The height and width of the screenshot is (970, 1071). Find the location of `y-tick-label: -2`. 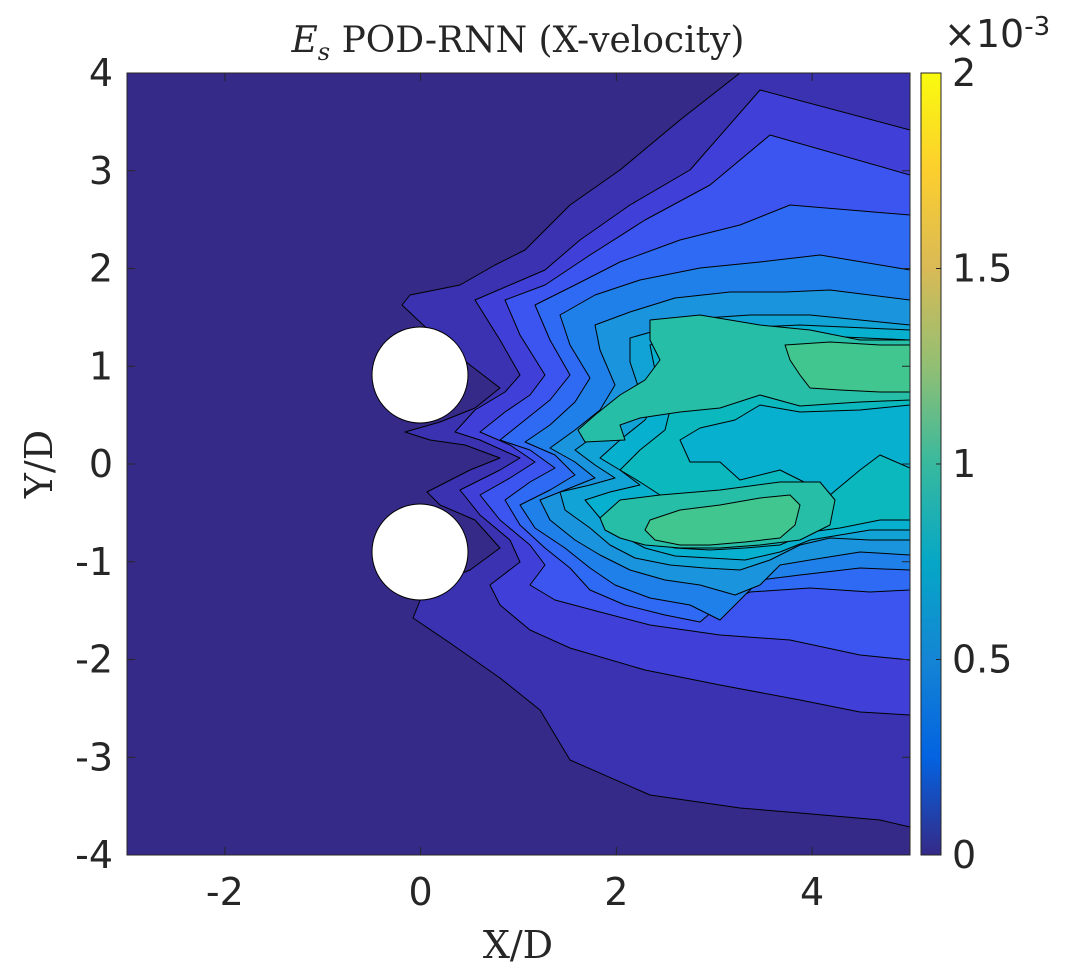

y-tick-label: -2 is located at coordinates (94, 660).